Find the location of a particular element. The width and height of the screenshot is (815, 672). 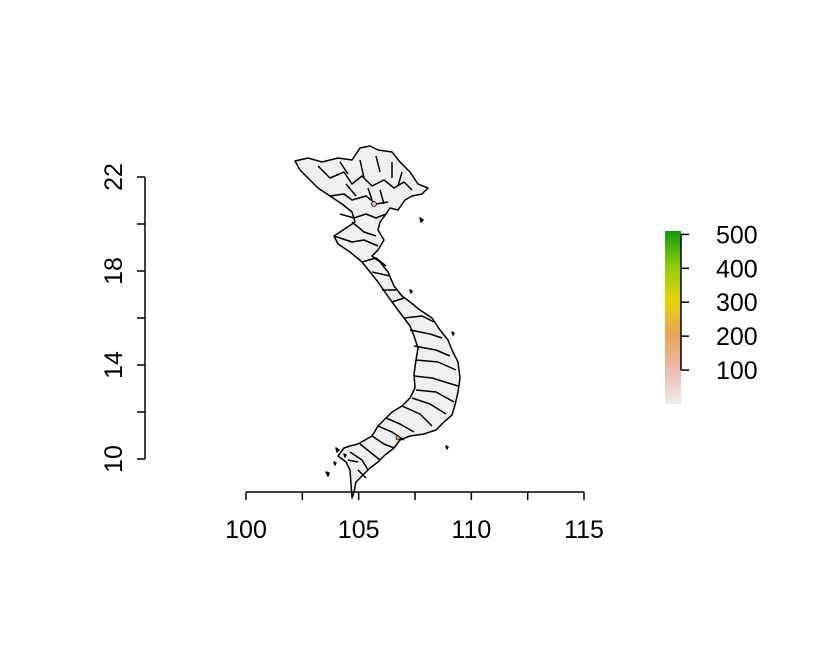

y-tick-label: 18 is located at coordinates (114, 271).